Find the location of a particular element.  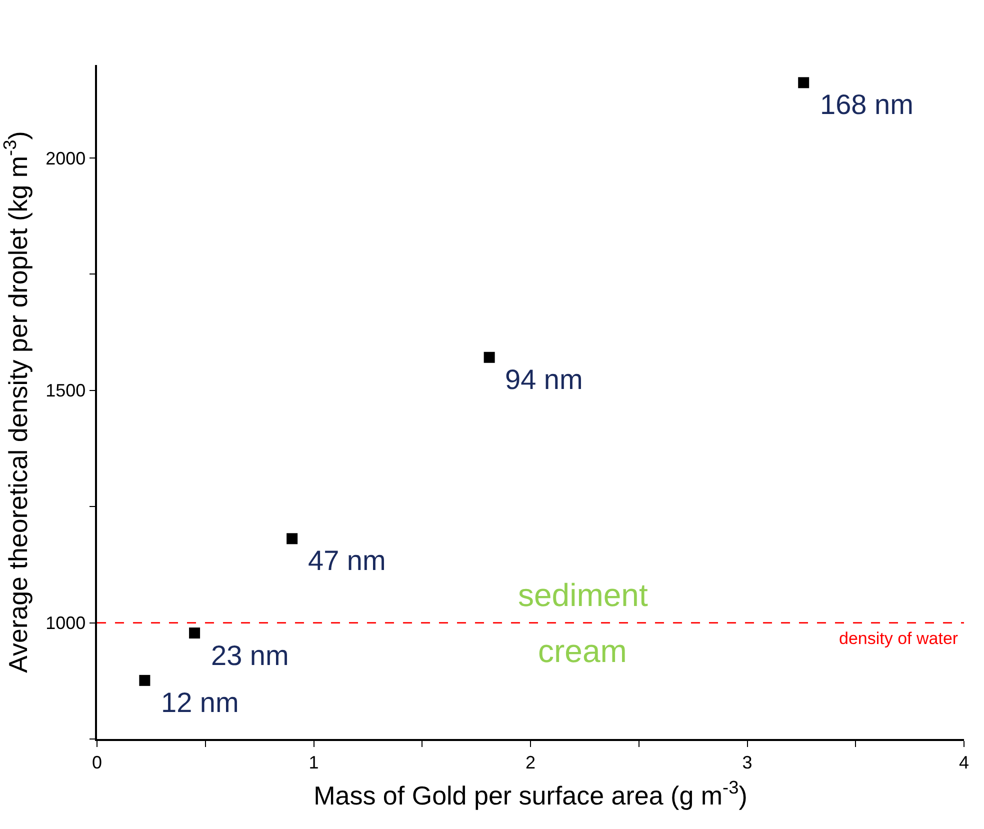

annotation: 47 nm is located at coordinates (347, 560).